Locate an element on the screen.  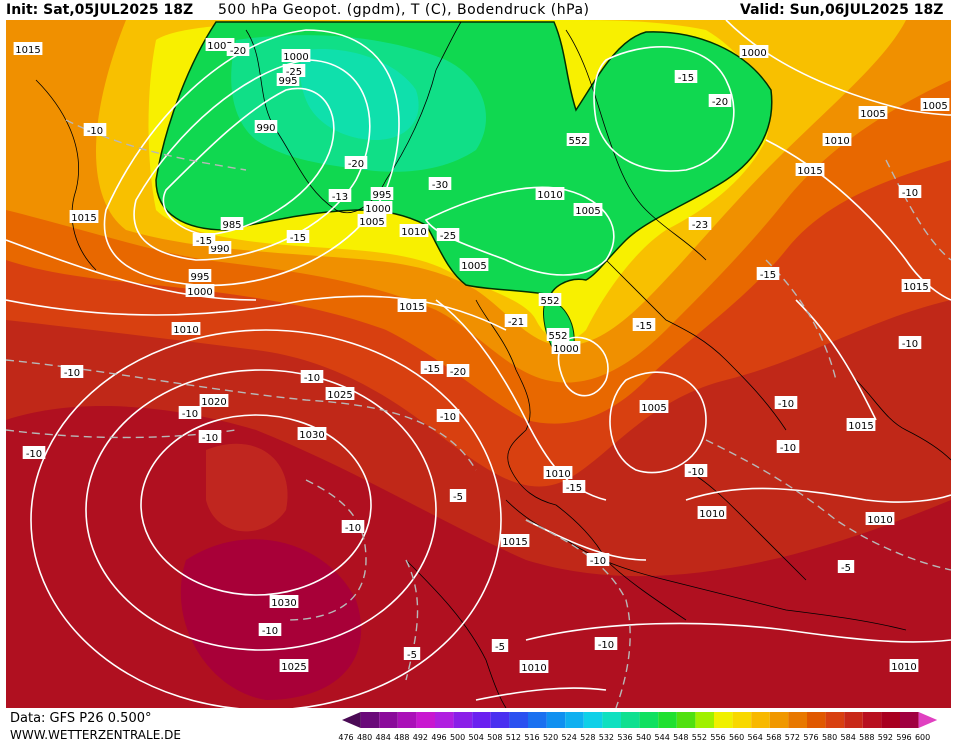
temperature-label-text: -25 is located at coordinates (448, 236).